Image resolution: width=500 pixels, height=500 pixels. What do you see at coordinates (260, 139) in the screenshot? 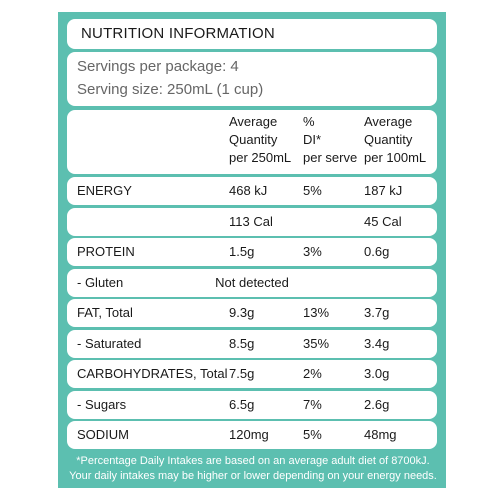
I see `header-per-serve: Average Quantity per 250mL` at bounding box center [260, 139].